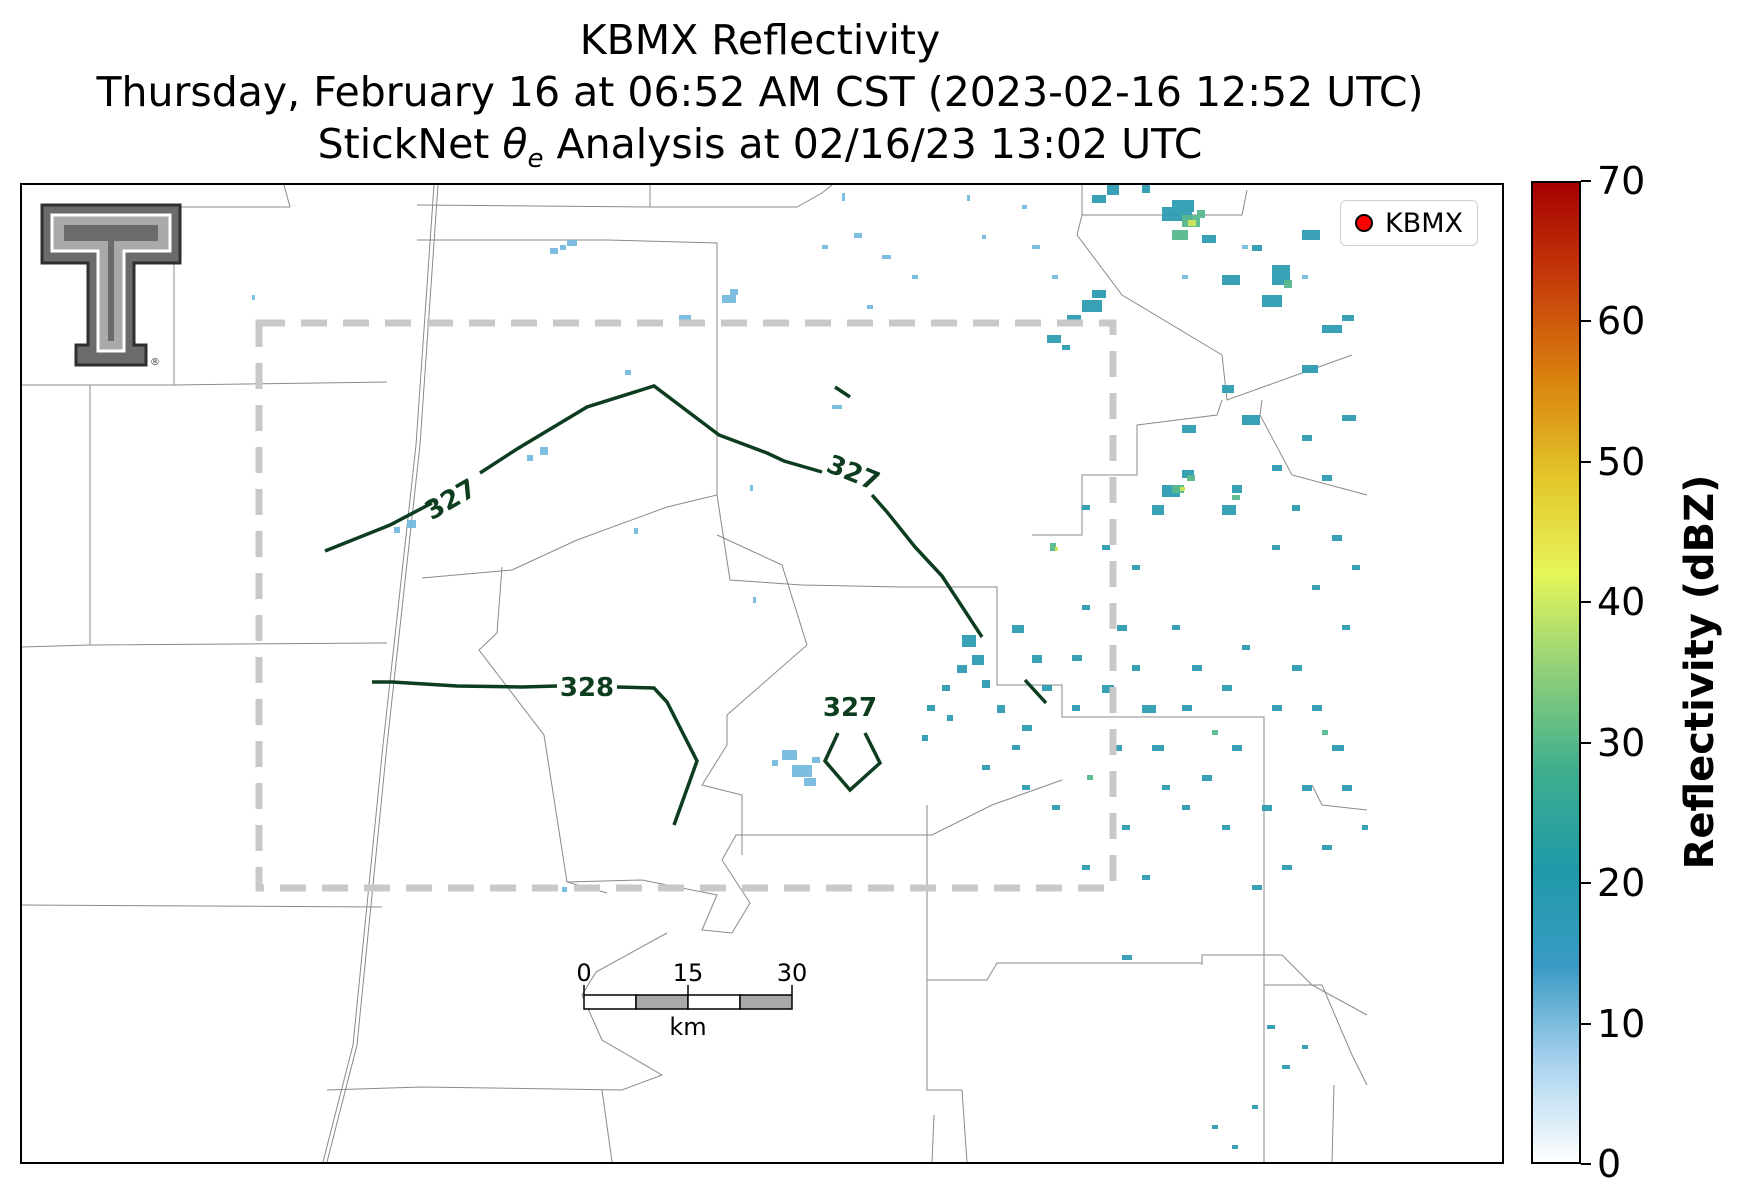 The width and height of the screenshot is (1738, 1203). What do you see at coordinates (1700, 672) in the screenshot?
I see `colorbar-title: Reflectivity (dBZ)` at bounding box center [1700, 672].